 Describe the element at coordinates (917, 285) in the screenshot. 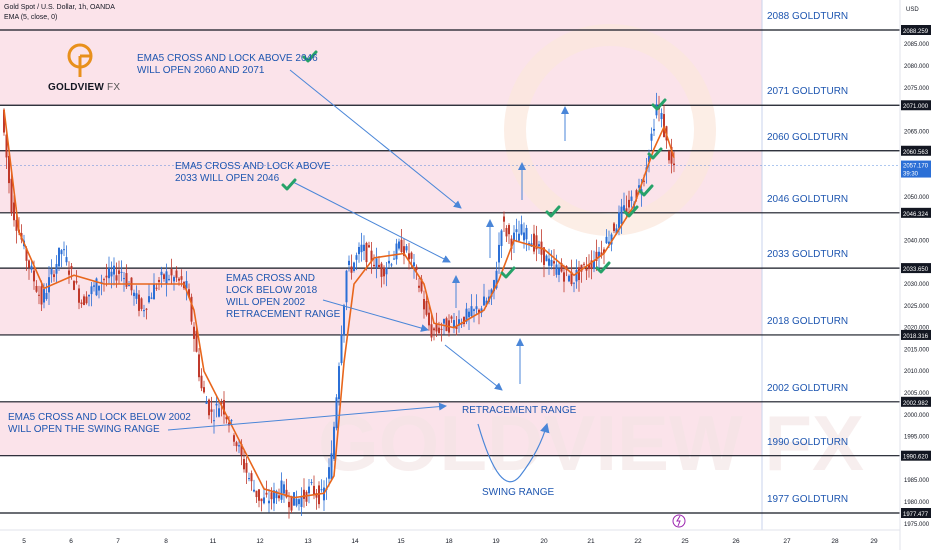

I see `y-tick: 2030.000` at that location.